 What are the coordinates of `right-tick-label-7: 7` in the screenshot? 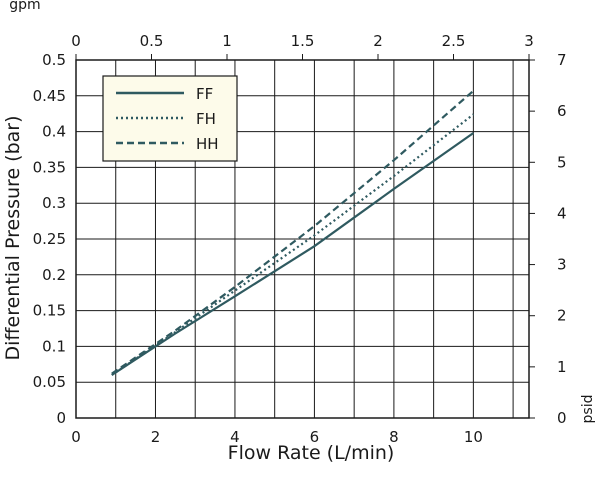 It's located at (562, 60).